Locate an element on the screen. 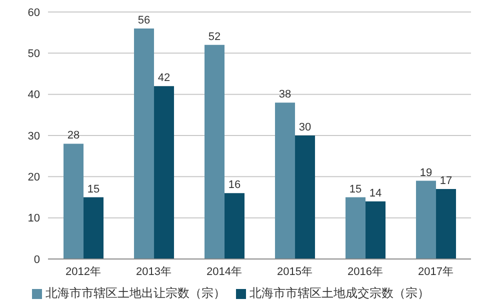 The width and height of the screenshot is (491, 306). x-tick-label: 2013年 is located at coordinates (154, 272).